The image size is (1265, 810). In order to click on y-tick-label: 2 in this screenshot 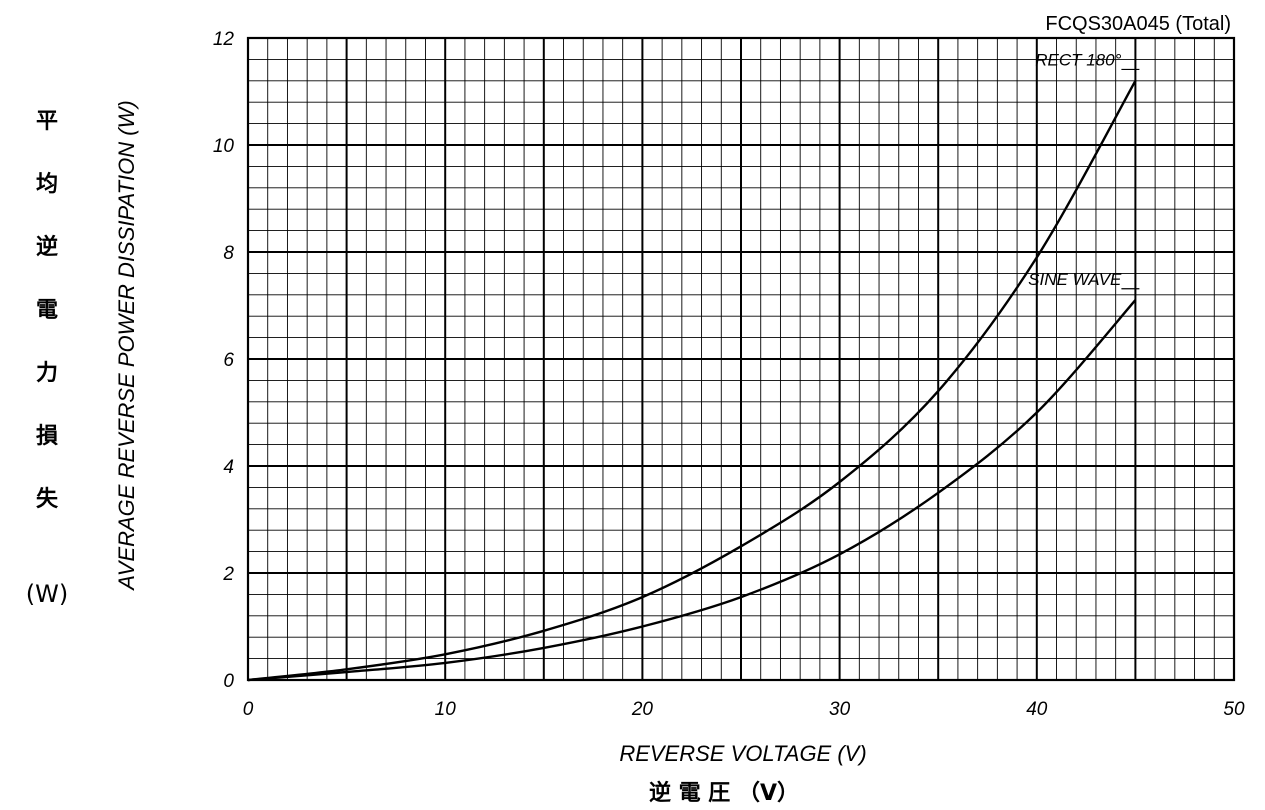, I will do `click(228, 574)`.